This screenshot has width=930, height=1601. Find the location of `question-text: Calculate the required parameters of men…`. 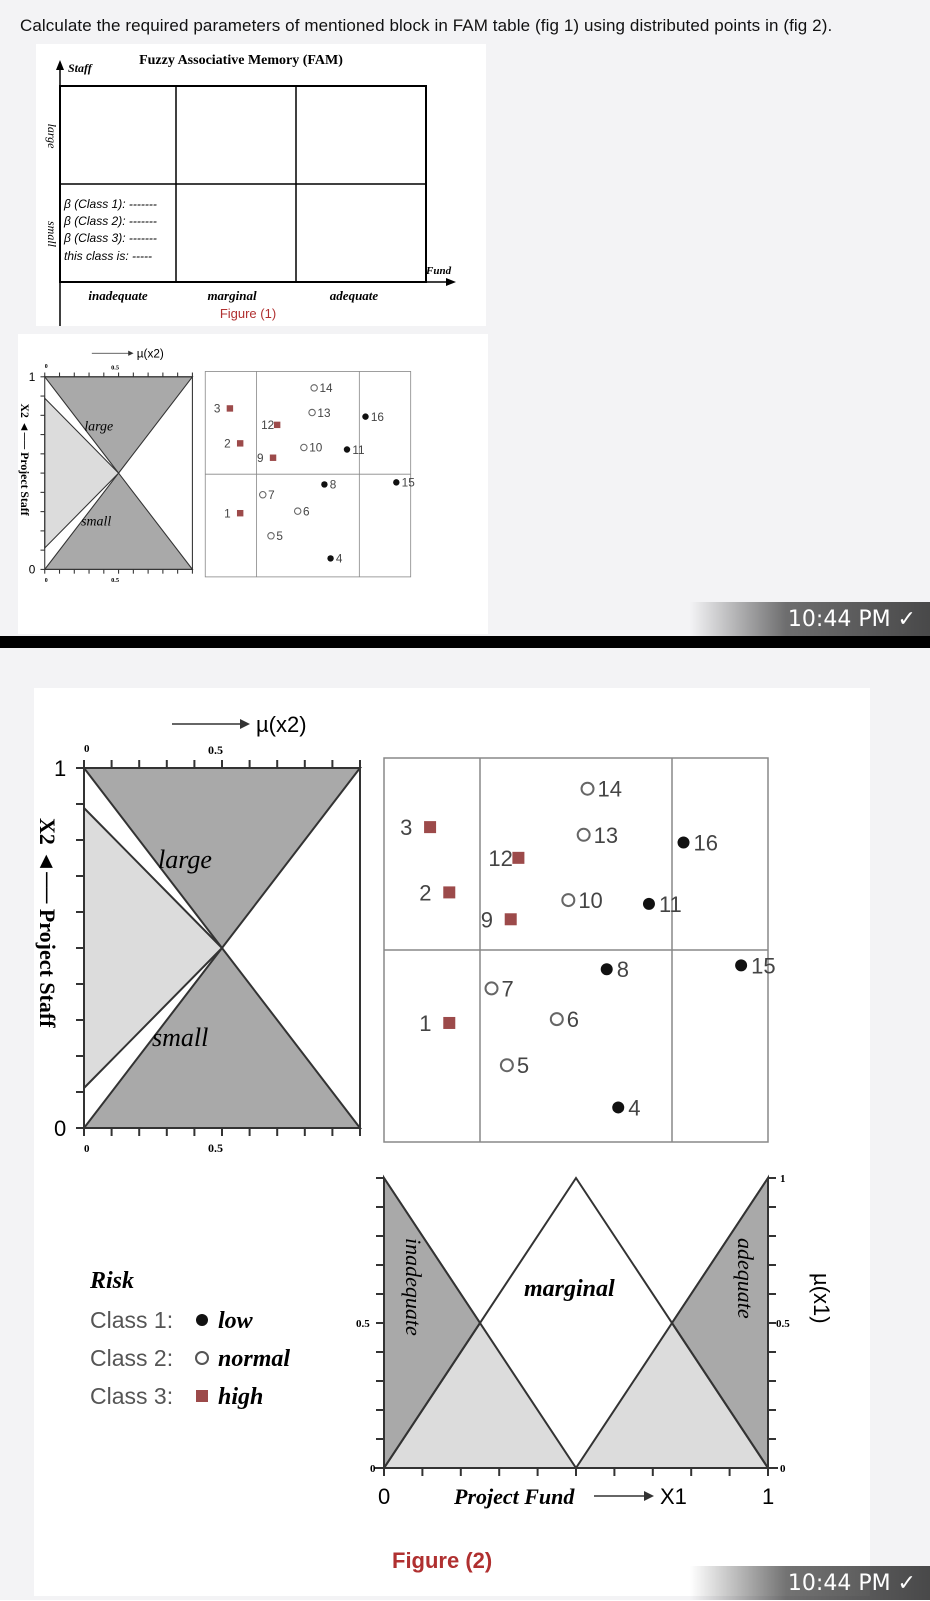

question-text: Calculate the required parameters of men… is located at coordinates (426, 25).